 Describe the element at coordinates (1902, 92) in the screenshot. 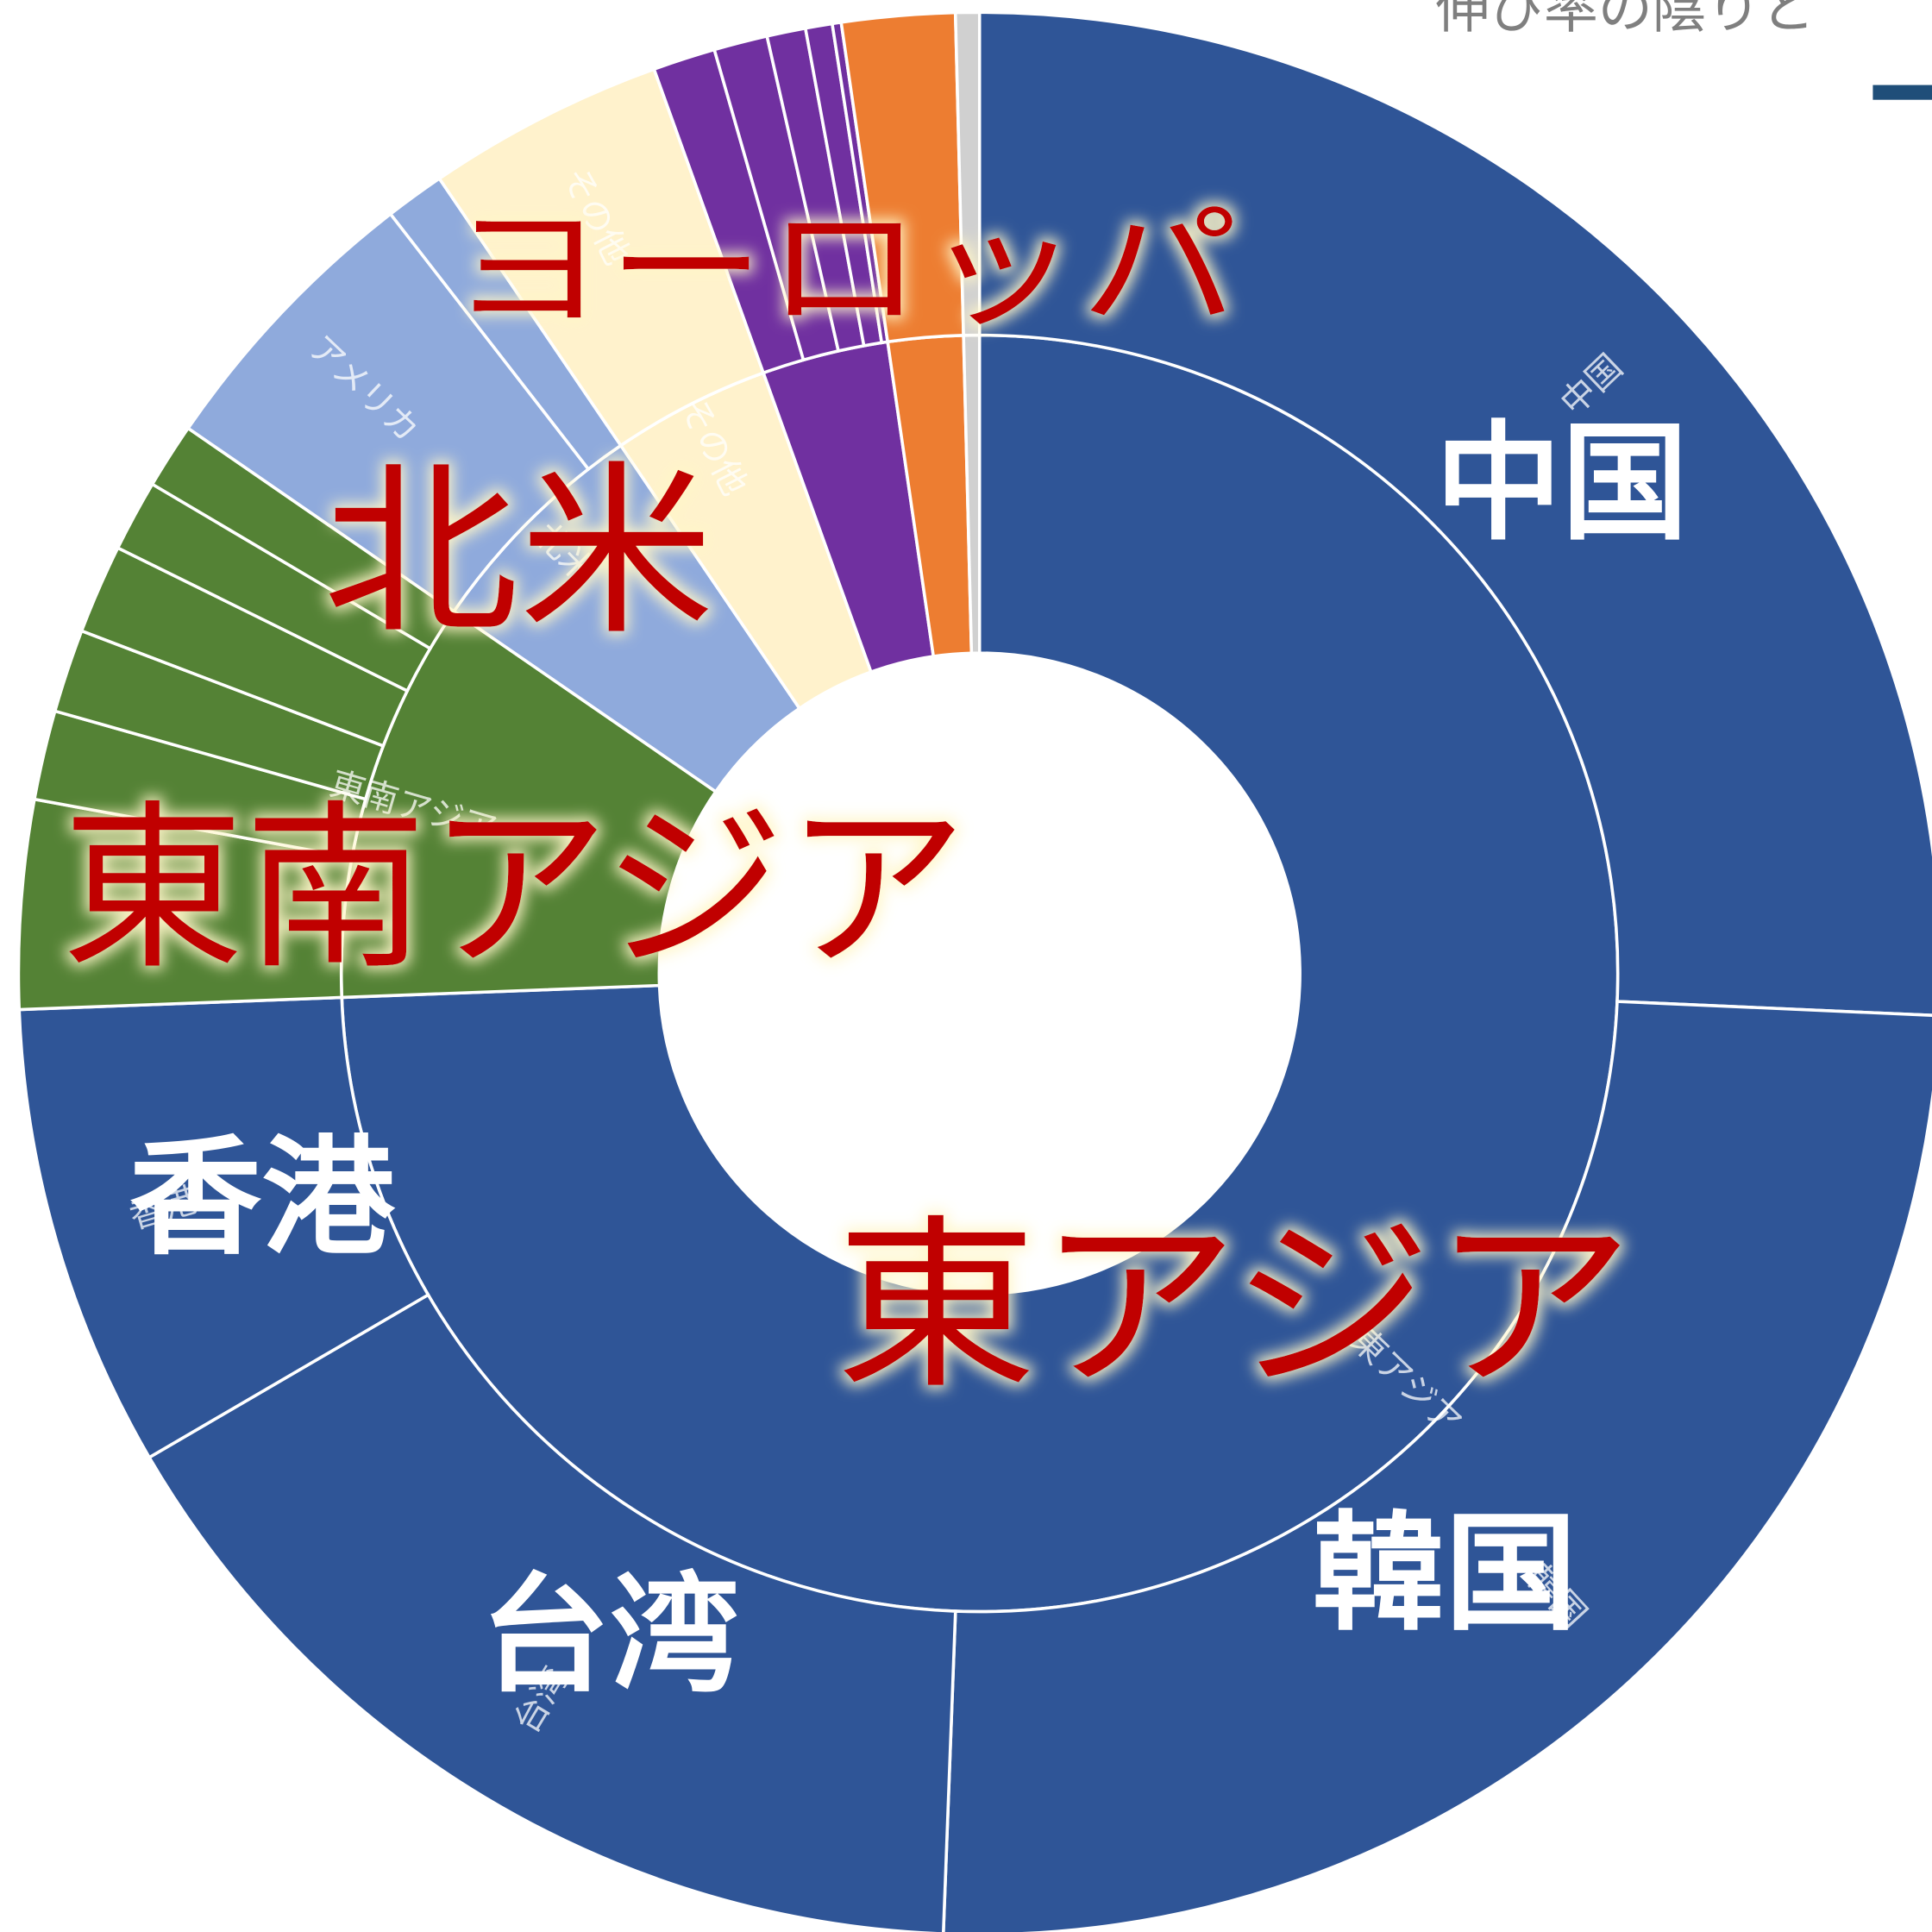

I see `title-decoration` at that location.